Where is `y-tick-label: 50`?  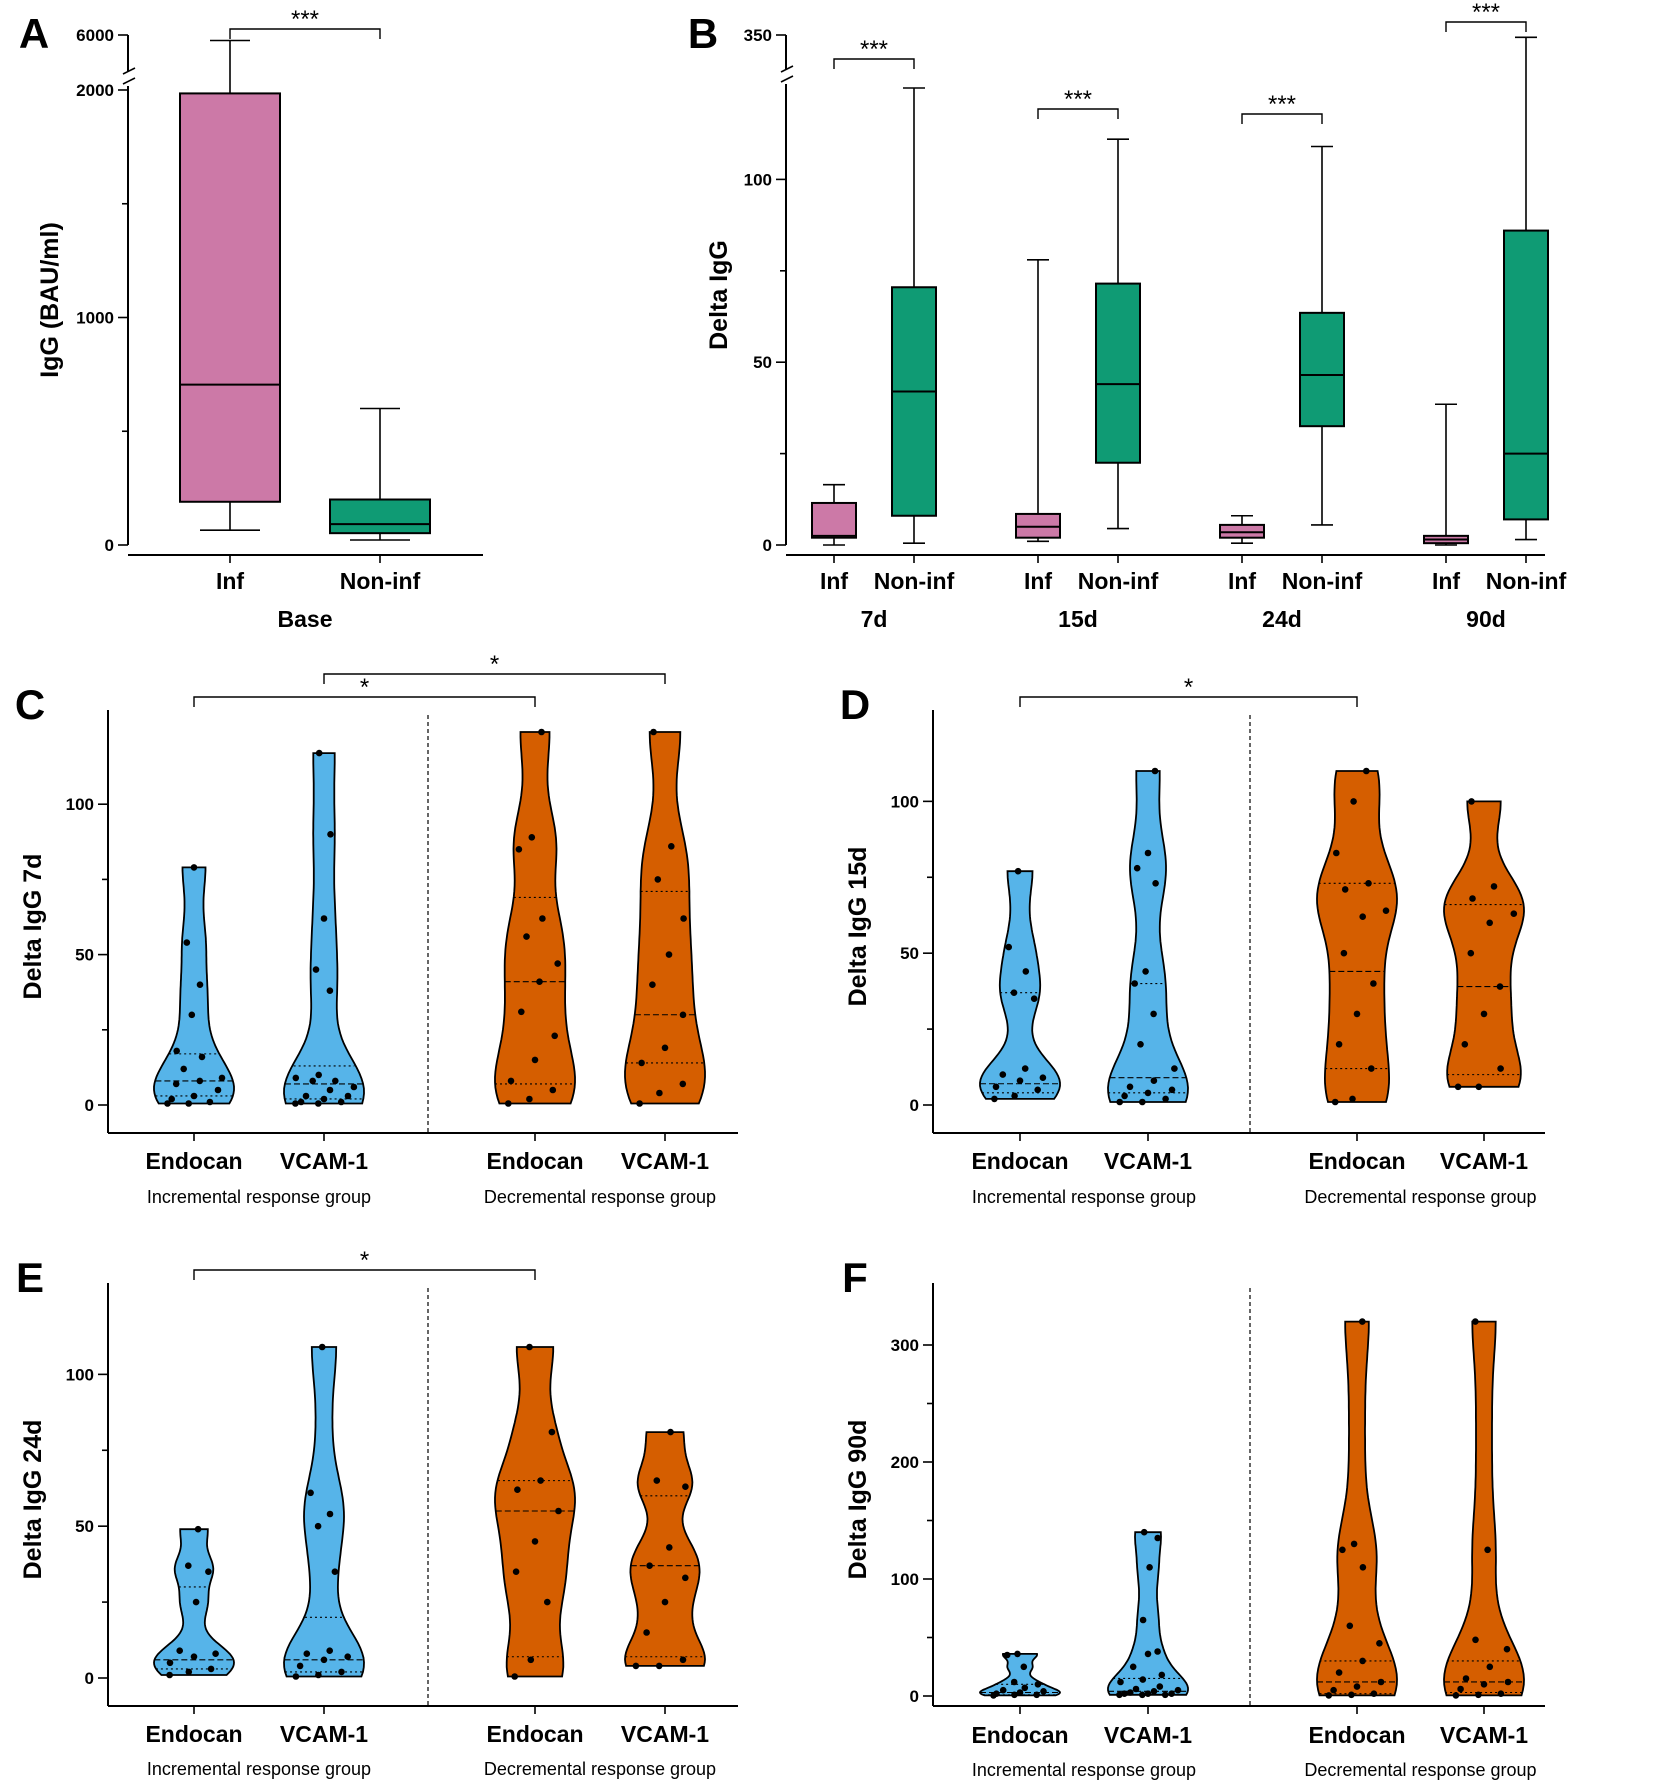 y-tick-label: 50 is located at coordinates (84, 1526).